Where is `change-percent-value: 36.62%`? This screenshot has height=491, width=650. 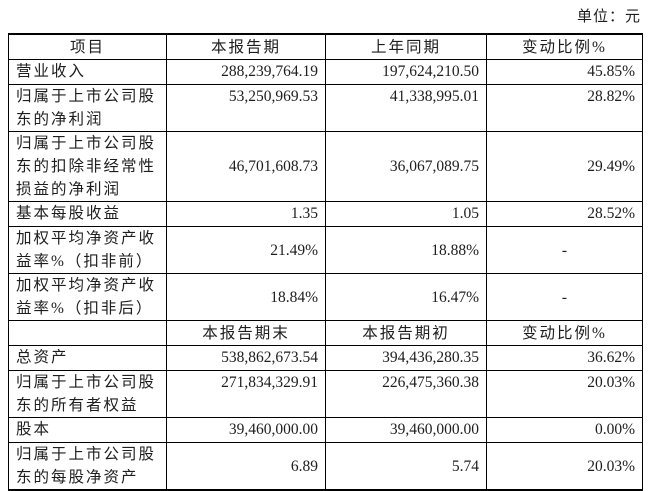 change-percent-value: 36.62% is located at coordinates (564, 358).